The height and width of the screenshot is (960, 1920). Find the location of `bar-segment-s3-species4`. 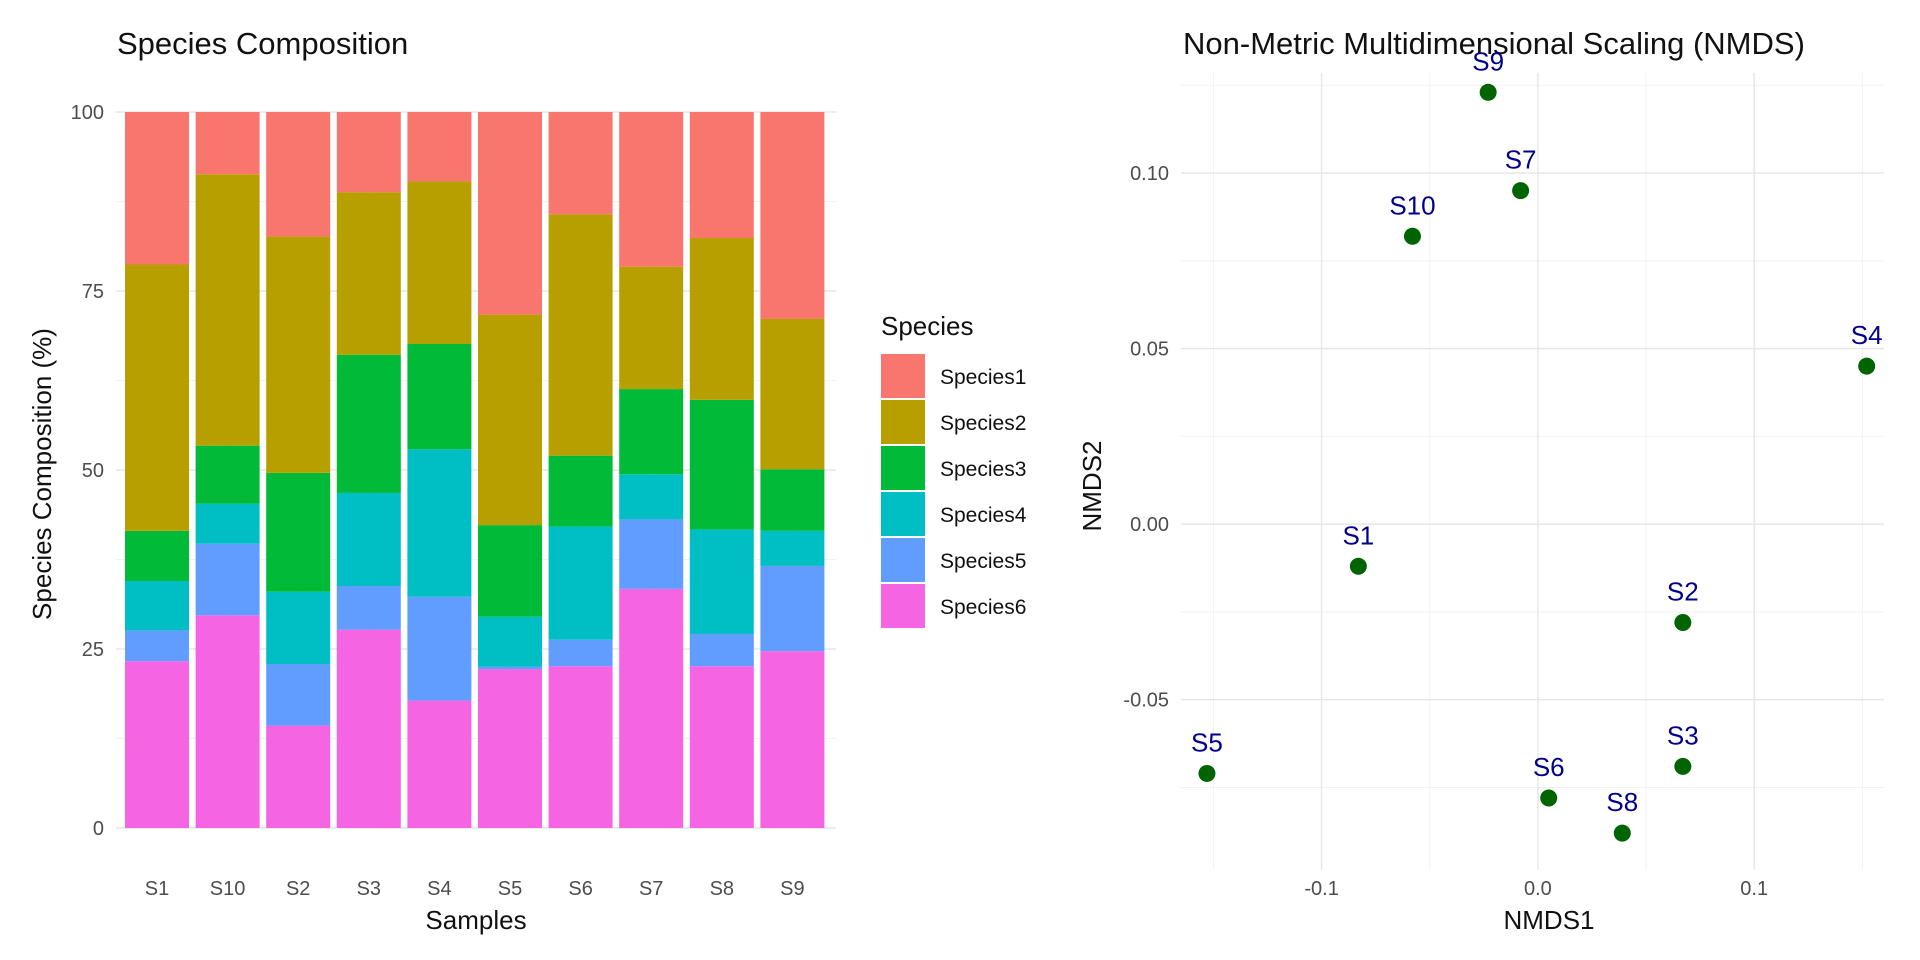

bar-segment-s3-species4 is located at coordinates (368, 539).